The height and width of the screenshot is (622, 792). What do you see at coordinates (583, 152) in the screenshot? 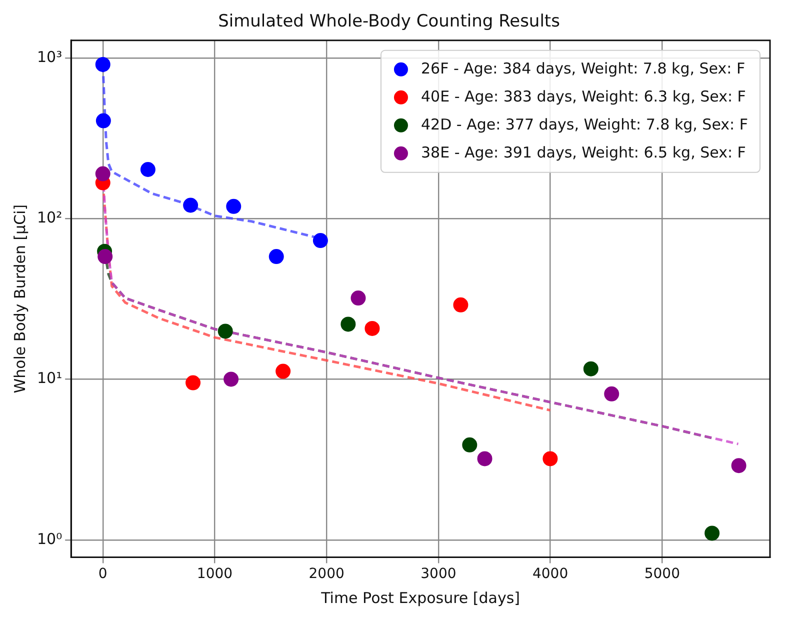
I see `legend-label: 38E - Age: 391 days, Weight: 6.5 kg, Sex: F` at bounding box center [583, 152].